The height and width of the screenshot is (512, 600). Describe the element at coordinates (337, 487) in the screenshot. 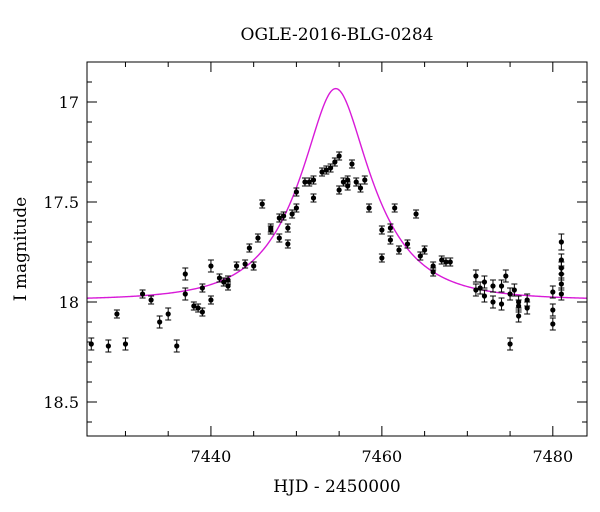

I see `x-axis-label: HJD - 2450000` at that location.